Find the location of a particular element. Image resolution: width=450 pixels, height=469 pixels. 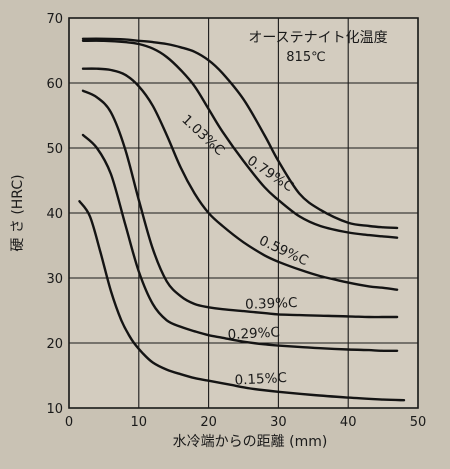

series-label: 0.15%C is located at coordinates (260, 379).